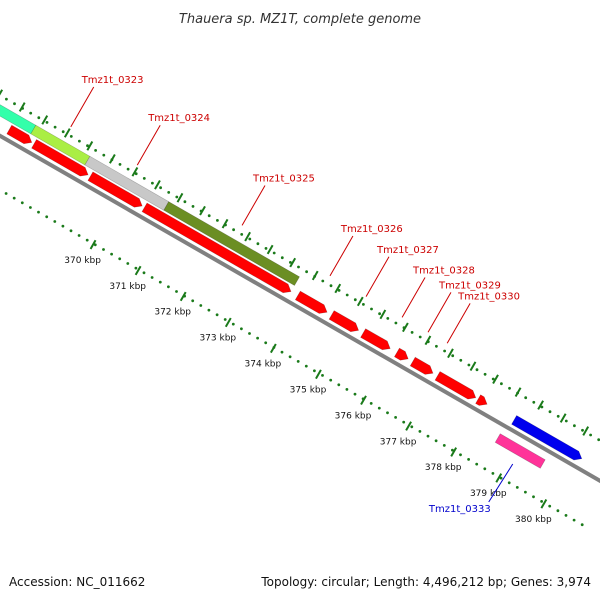 This screenshot has height=600, width=600. I want to click on tick-label: 379 kbp, so click(488, 494).